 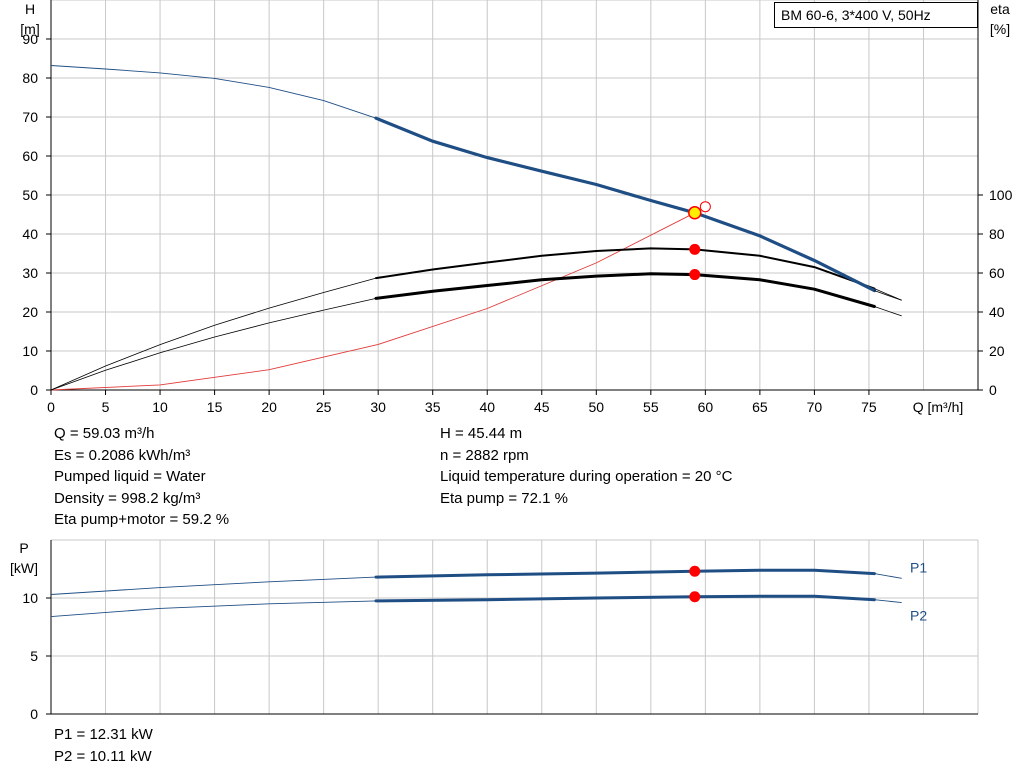 What do you see at coordinates (856, 15) in the screenshot?
I see `chart-title: BM 60-6, 3*400 V, 50Hz` at bounding box center [856, 15].